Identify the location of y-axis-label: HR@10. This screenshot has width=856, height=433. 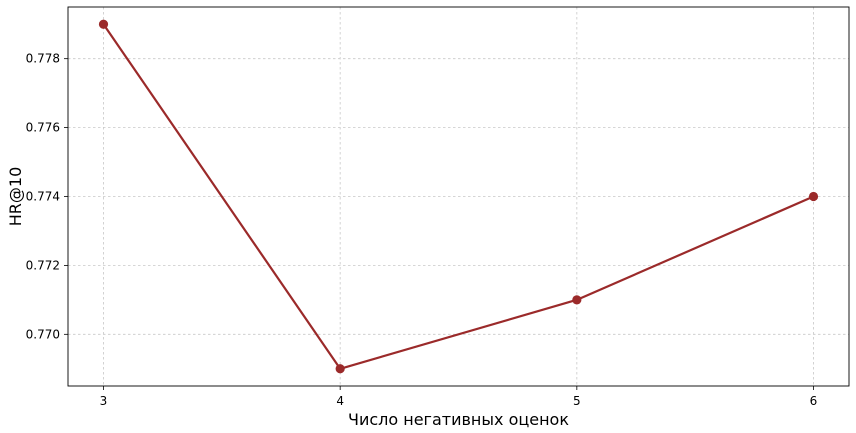
(15, 197).